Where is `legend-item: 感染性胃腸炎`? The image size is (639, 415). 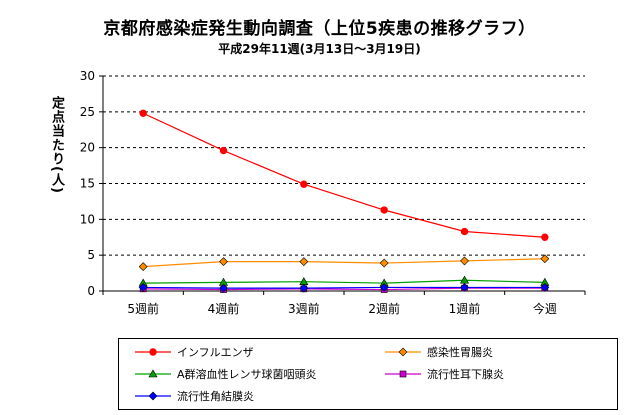 legend-item: 感染性胃腸炎 is located at coordinates (438, 352).